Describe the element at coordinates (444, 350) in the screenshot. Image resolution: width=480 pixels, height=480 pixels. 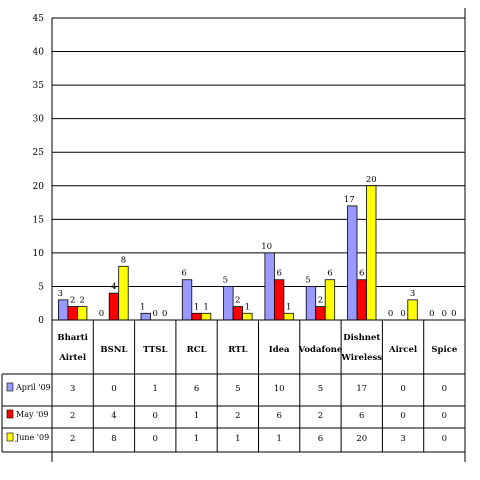
I see `category-label: Spice` at that location.